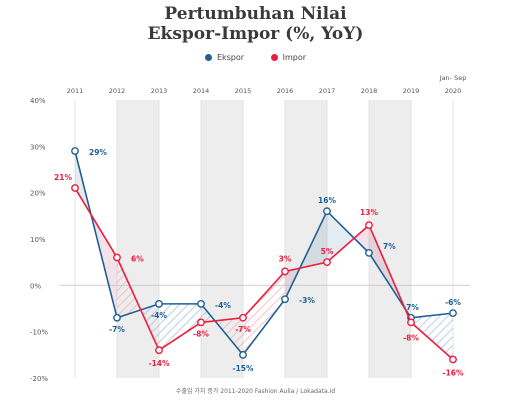  What do you see at coordinates (98, 152) in the screenshot?
I see `data-label-ekspor: 29%` at bounding box center [98, 152].